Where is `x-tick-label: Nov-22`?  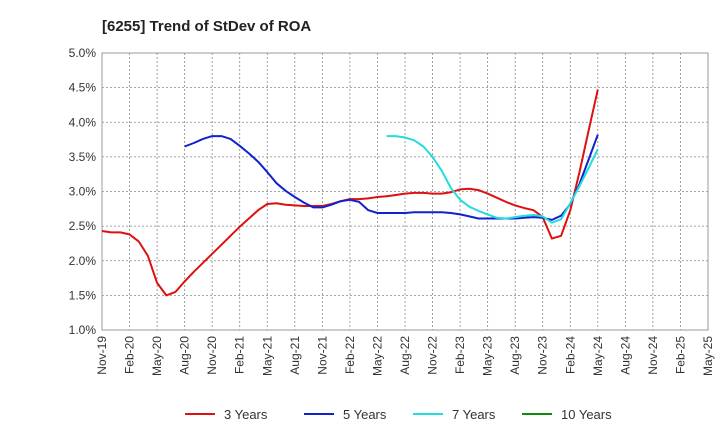
x-tick-label: Nov-22 is located at coordinates (433, 355).